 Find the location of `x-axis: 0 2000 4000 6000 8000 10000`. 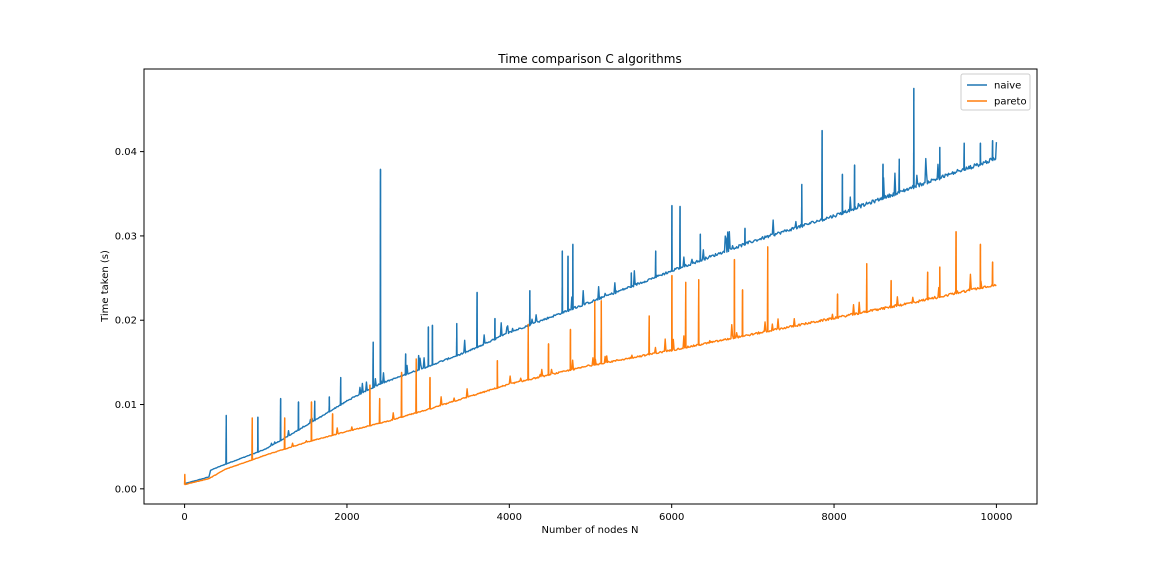

x-axis: 0 2000 4000 6000 8000 10000 is located at coordinates (596, 513).